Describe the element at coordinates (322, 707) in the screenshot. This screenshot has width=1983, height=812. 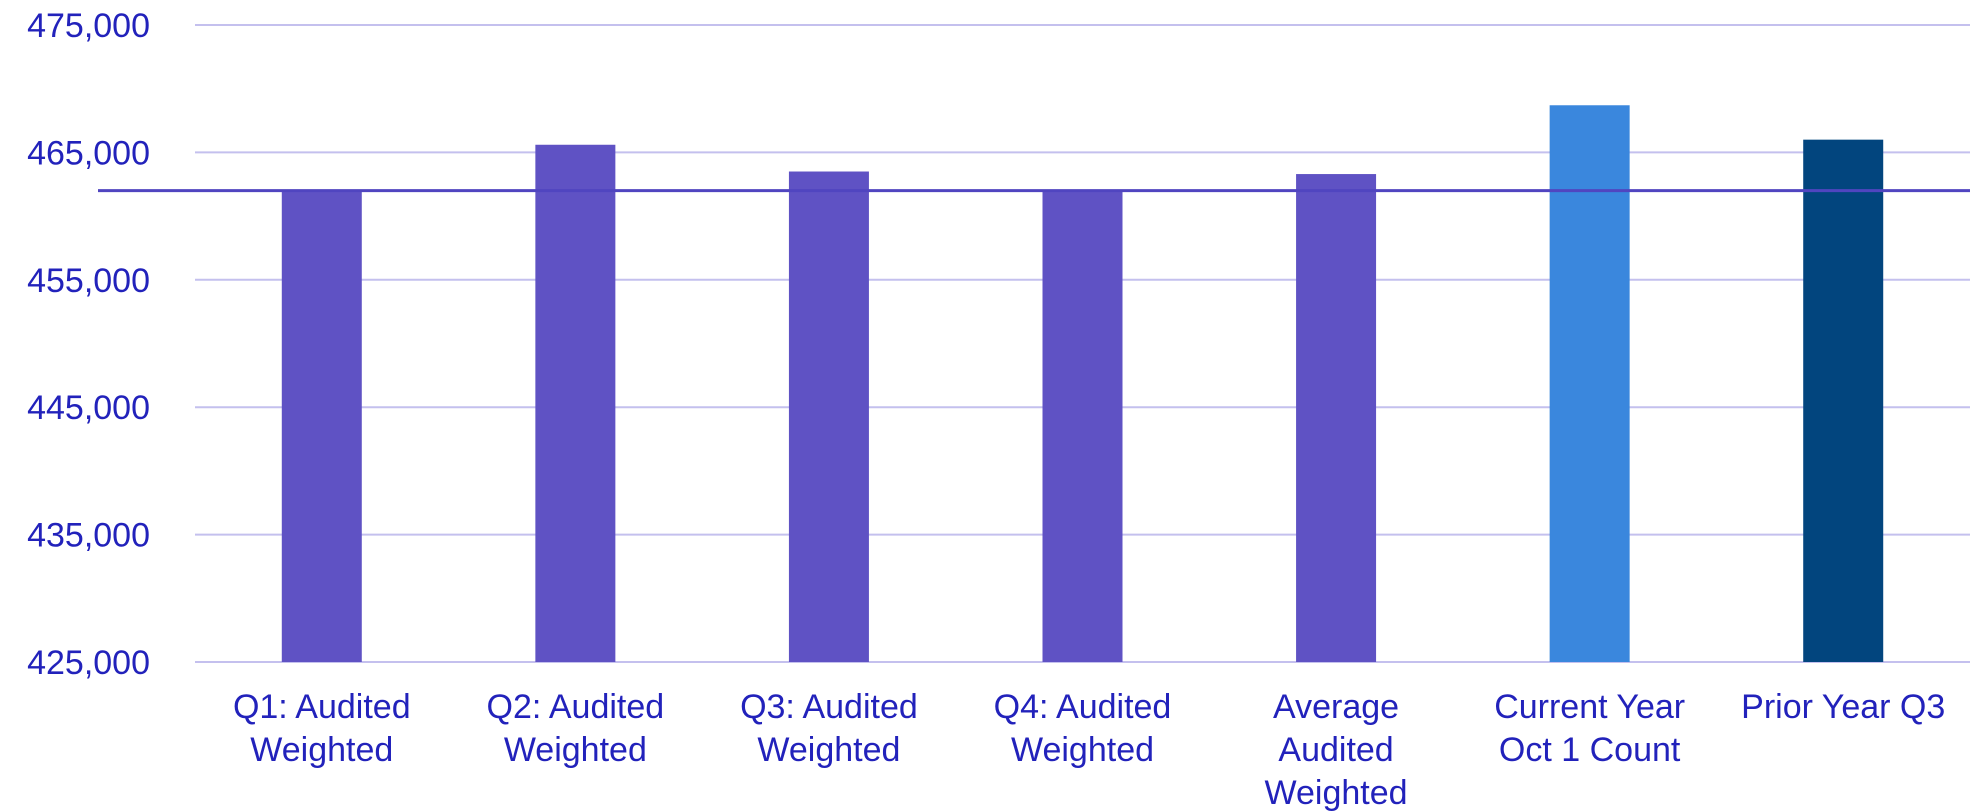
I see `x-category-label-line: Q1: Audited` at that location.